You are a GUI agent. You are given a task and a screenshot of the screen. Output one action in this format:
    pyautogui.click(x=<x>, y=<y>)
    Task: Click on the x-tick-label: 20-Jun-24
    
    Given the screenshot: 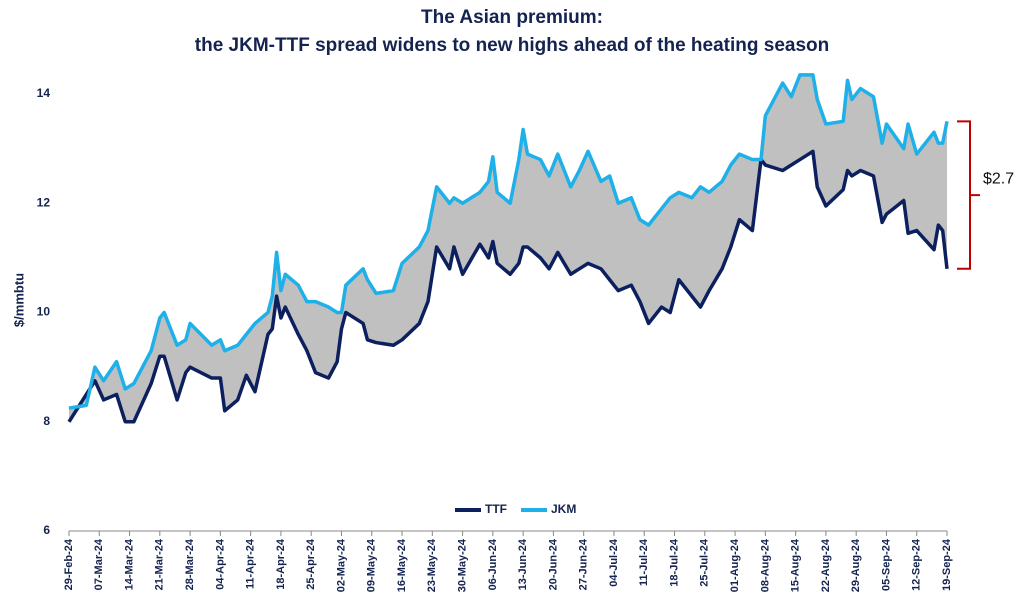 What is the action you would take?
    pyautogui.click(x=553, y=564)
    